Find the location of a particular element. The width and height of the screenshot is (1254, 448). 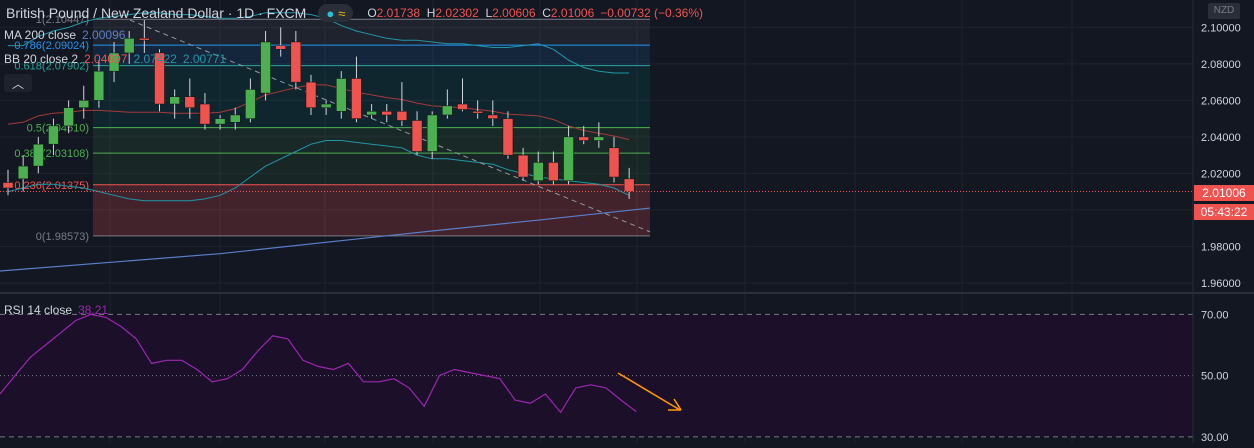

close-value: 2.01006 is located at coordinates (572, 13).